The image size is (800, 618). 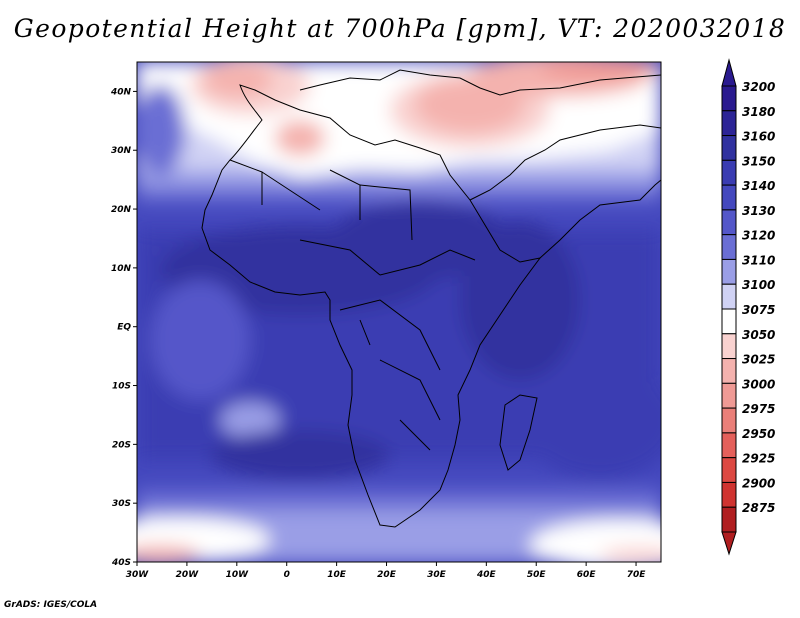 What do you see at coordinates (121, 210) in the screenshot?
I see `lat-tick-label: 20N` at bounding box center [121, 210].